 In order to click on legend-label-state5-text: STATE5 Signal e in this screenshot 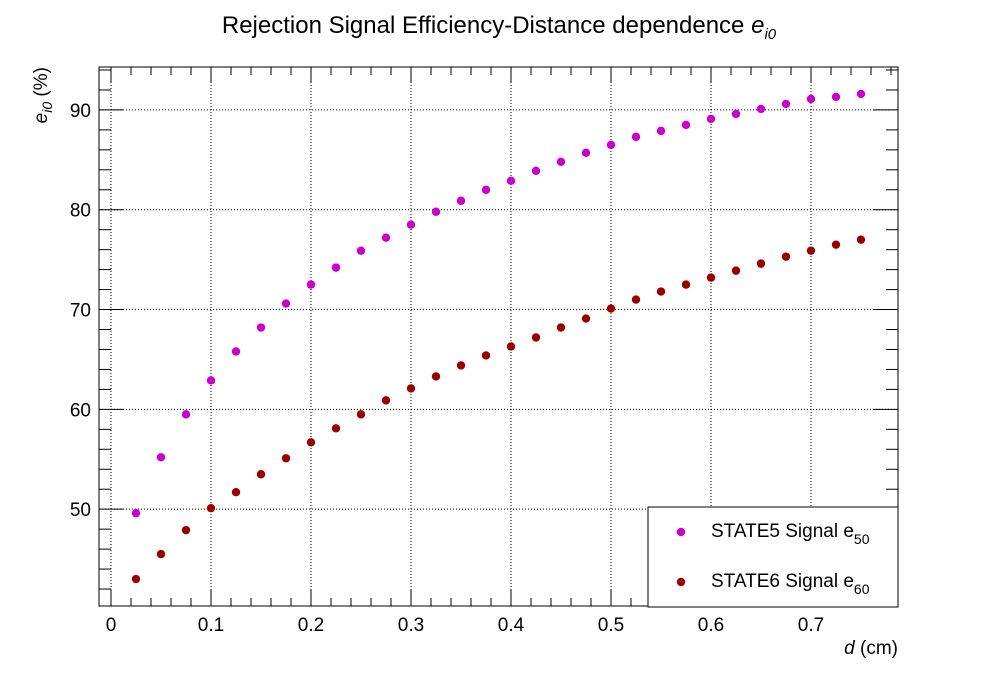, I will do `click(782, 531)`.